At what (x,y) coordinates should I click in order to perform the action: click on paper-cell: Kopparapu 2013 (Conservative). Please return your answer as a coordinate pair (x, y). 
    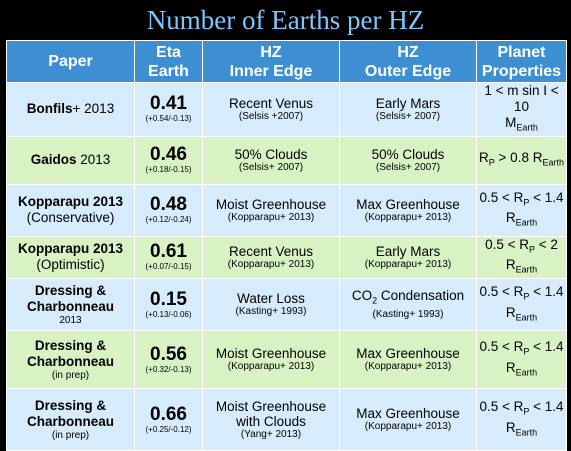
    Looking at the image, I should click on (70, 210).